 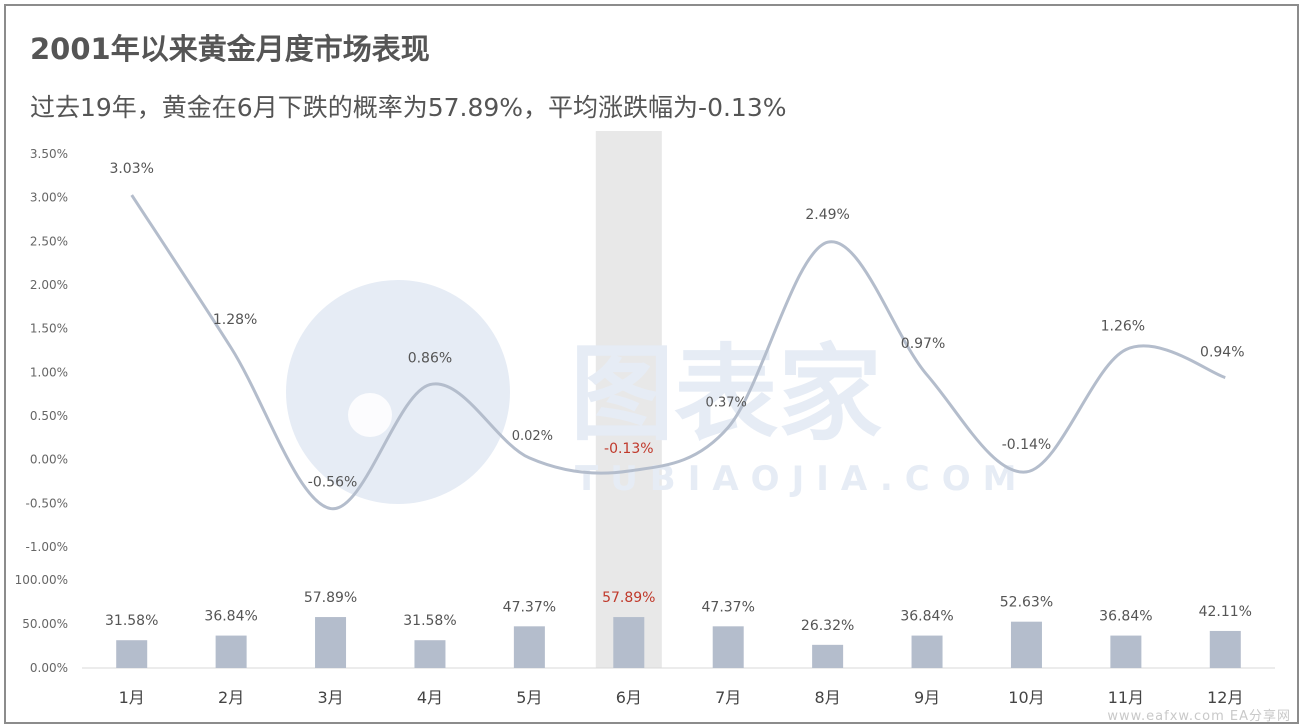 What do you see at coordinates (370, 415) in the screenshot?
I see `watermark-logo-eye-icon` at bounding box center [370, 415].